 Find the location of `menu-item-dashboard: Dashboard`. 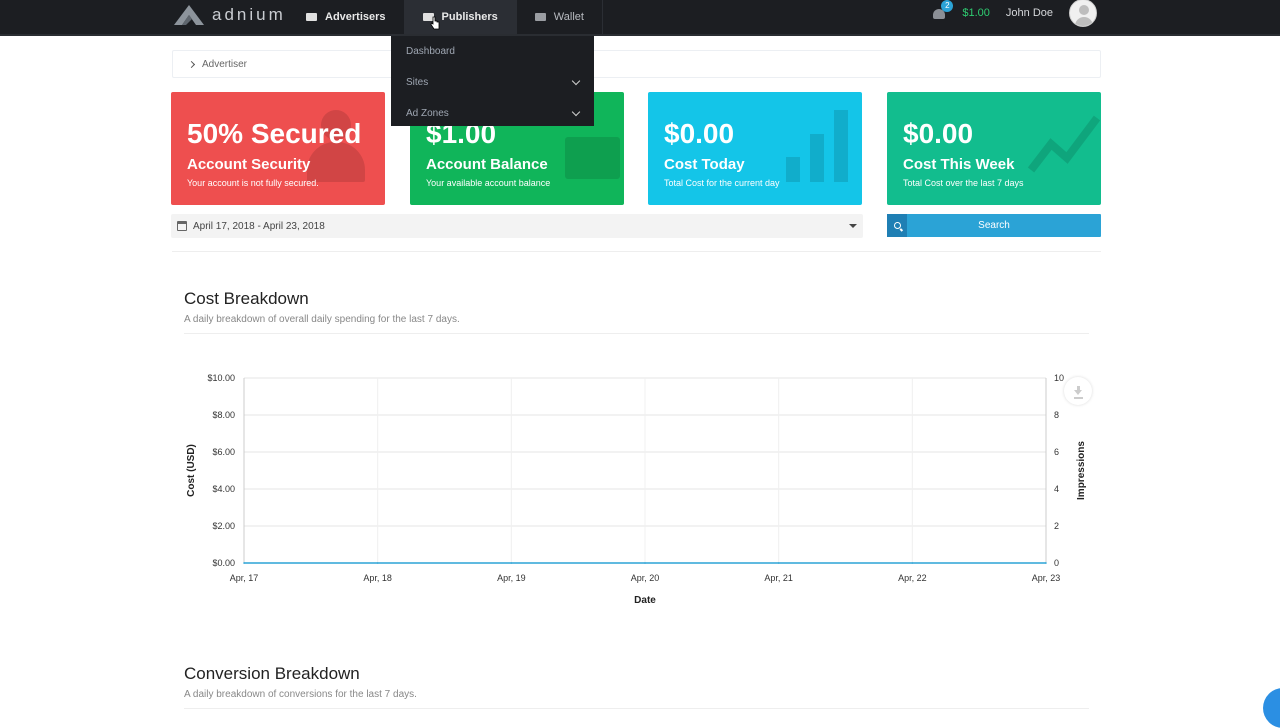

menu-item-dashboard: Dashboard is located at coordinates (492, 51).